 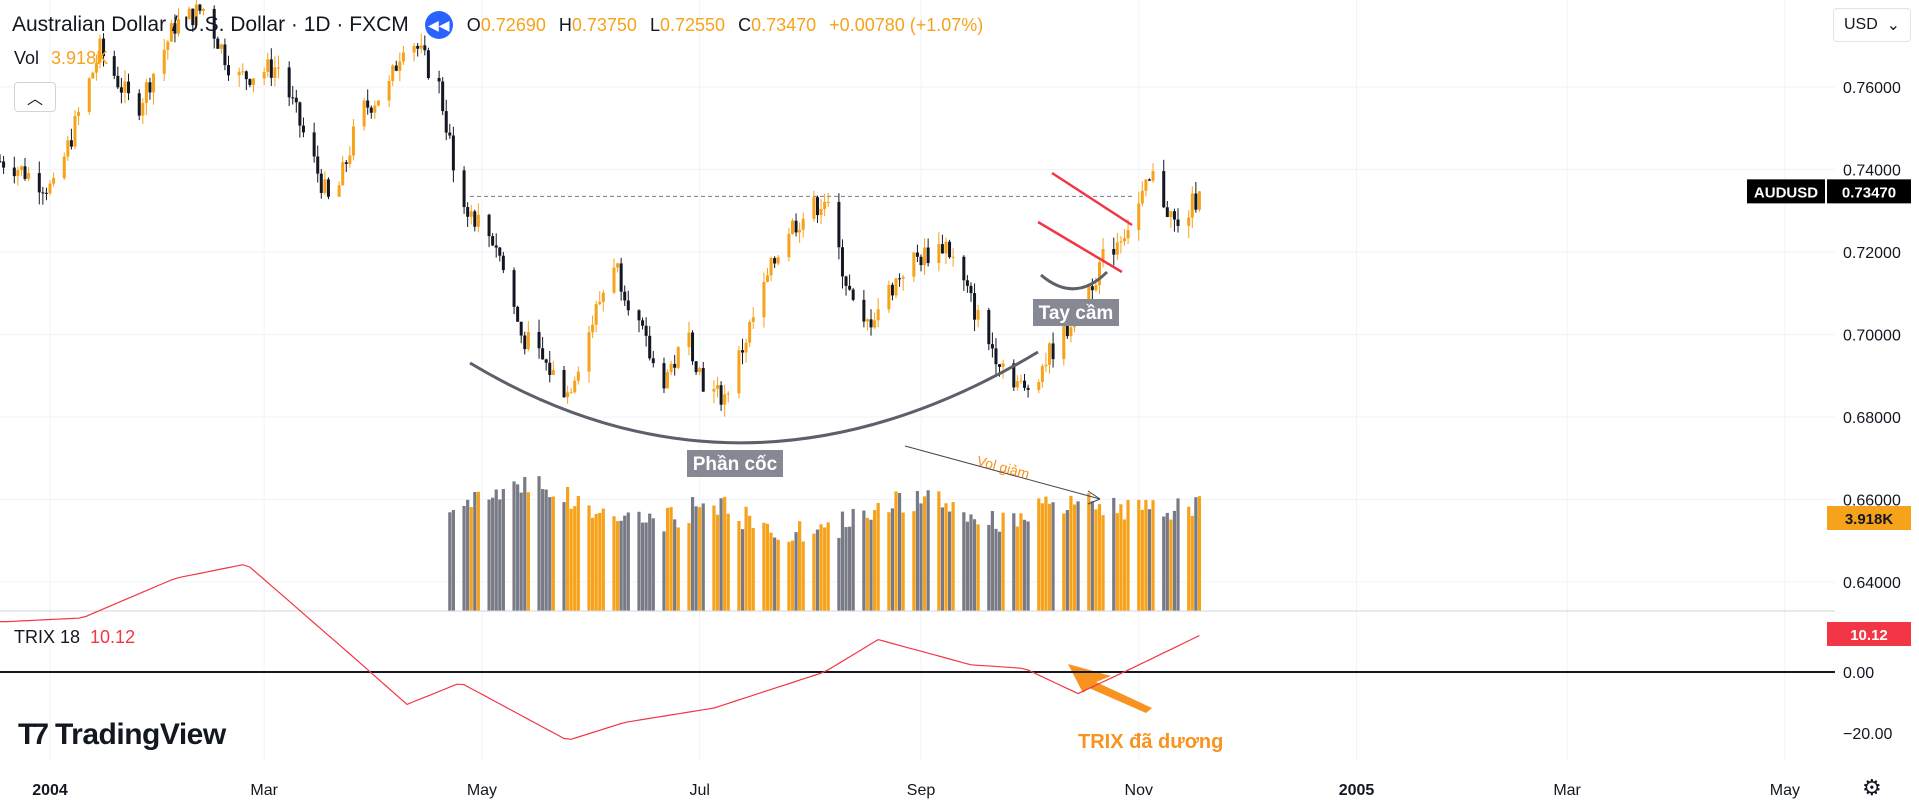 What do you see at coordinates (1861, 24) in the screenshot?
I see `currency-label: USD` at bounding box center [1861, 24].